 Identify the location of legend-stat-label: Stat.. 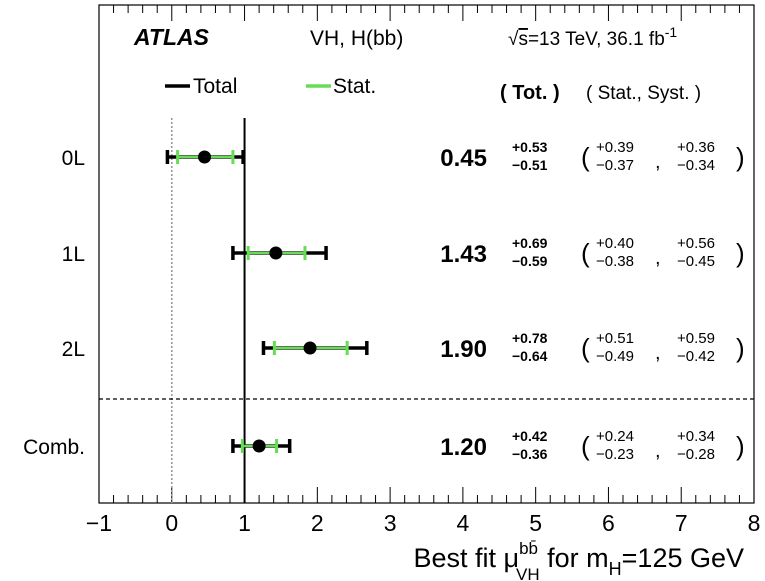
(354, 86).